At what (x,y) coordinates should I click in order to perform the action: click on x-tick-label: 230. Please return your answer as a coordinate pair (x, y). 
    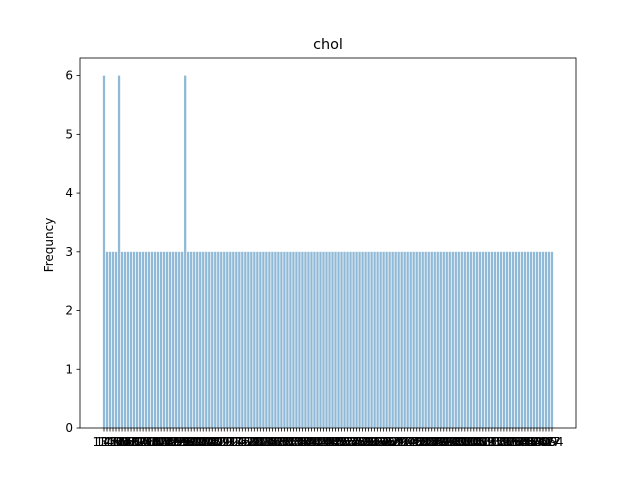
    Looking at the image, I should click on (281, 442).